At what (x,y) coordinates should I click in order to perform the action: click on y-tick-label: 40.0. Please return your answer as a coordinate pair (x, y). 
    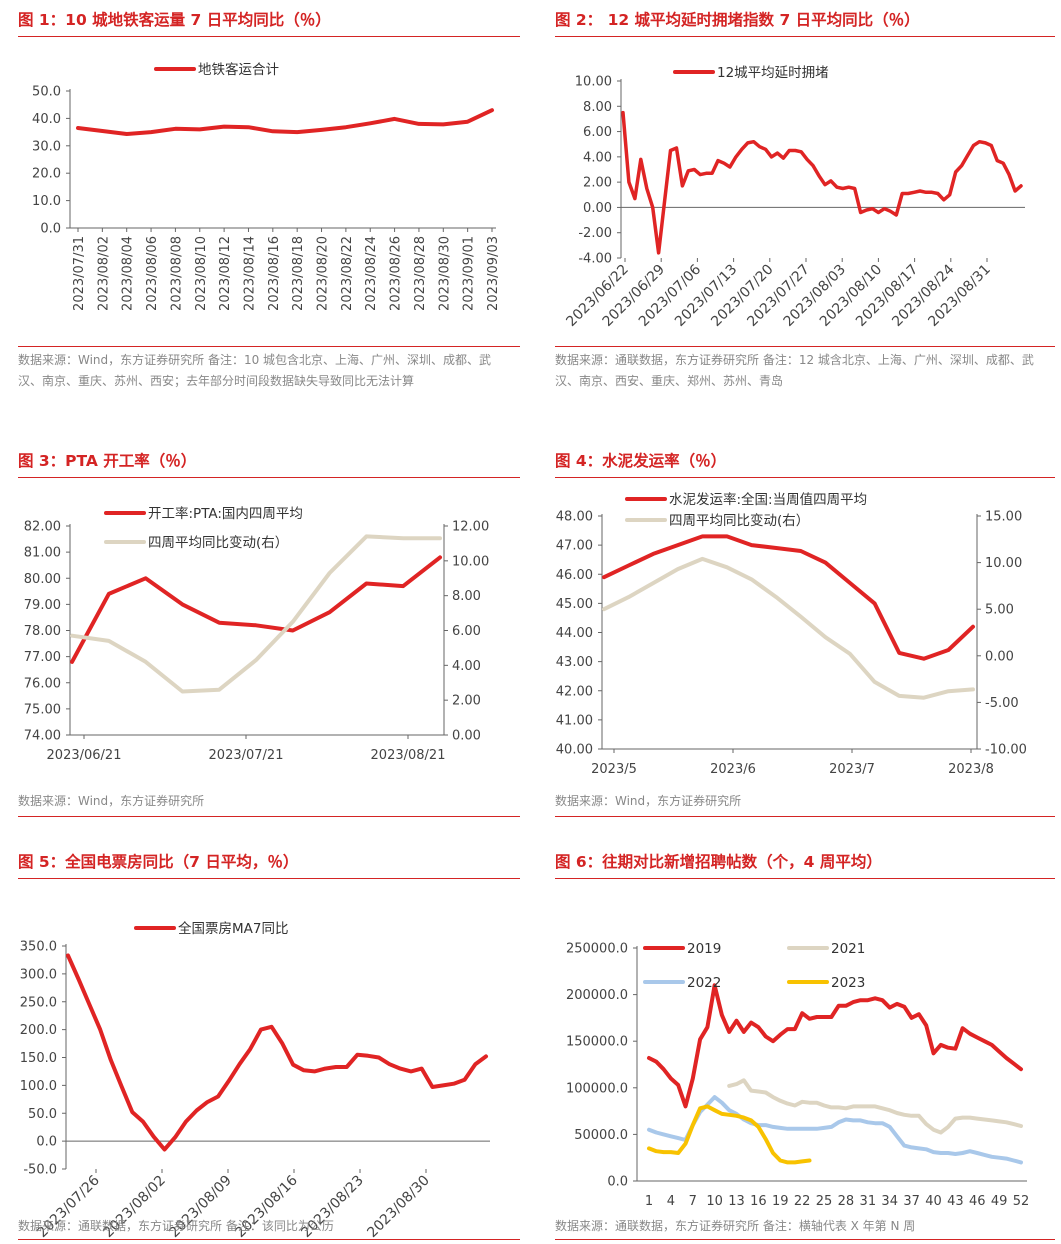
    Looking at the image, I should click on (46, 119).